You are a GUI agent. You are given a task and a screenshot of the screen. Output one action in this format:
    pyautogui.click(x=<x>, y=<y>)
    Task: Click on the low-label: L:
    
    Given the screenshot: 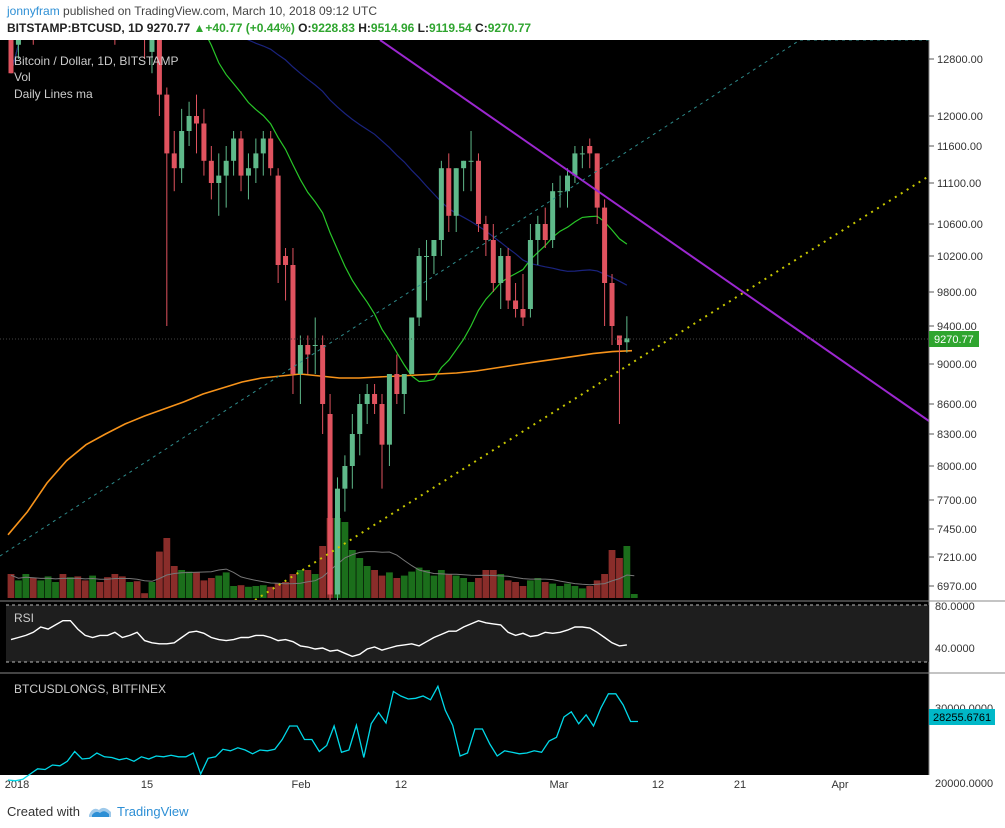 What is the action you would take?
    pyautogui.click(x=423, y=28)
    